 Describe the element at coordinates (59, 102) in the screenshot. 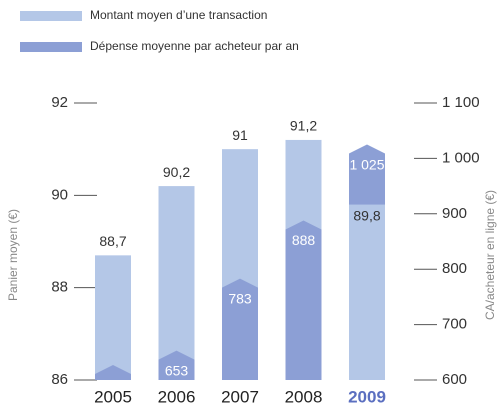

I see `y-tick-label: 92` at that location.